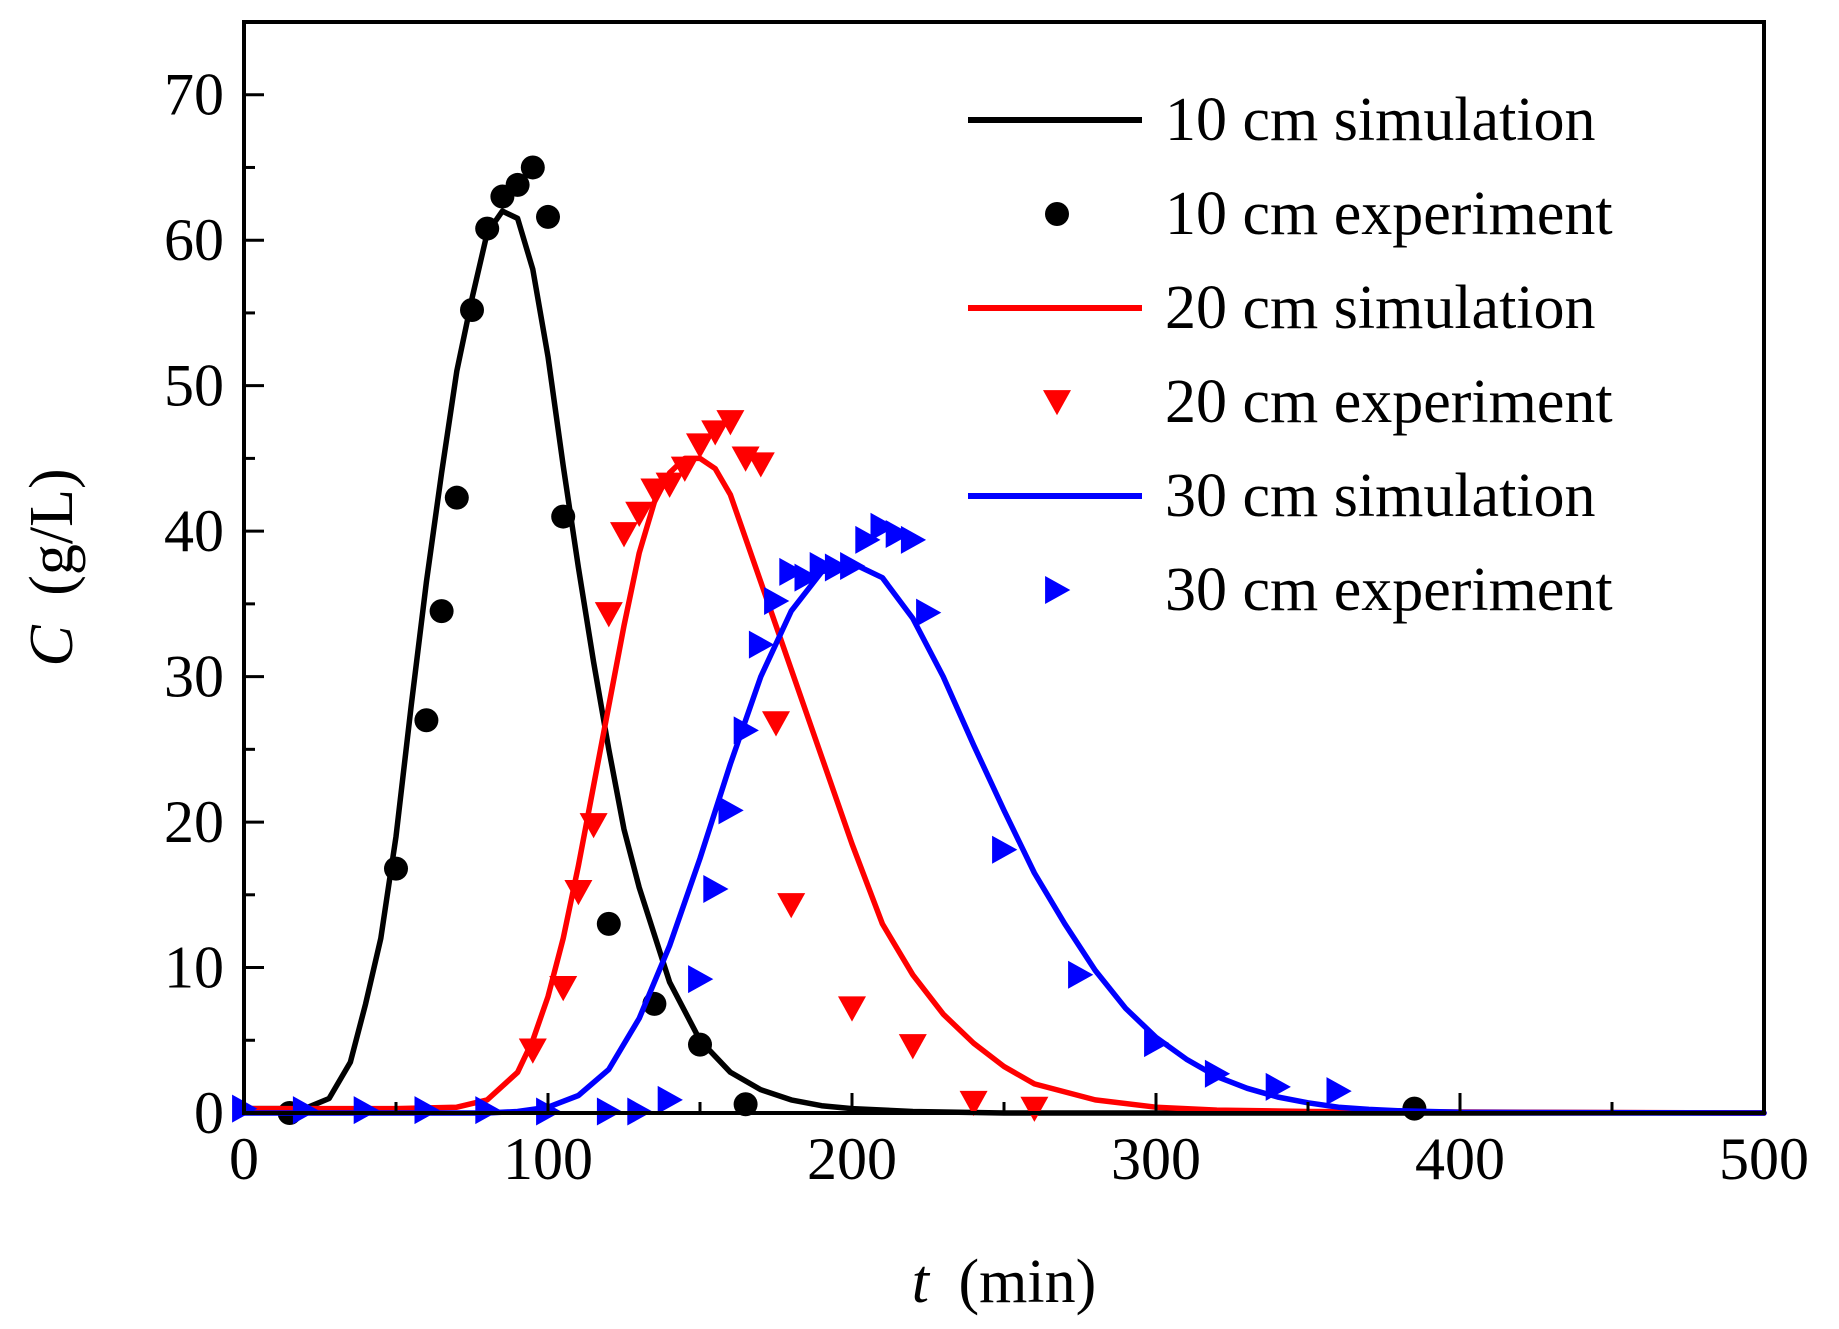 This screenshot has width=1839, height=1329. What do you see at coordinates (1004, 1282) in the screenshot?
I see `x-axis-title: t (min)` at bounding box center [1004, 1282].